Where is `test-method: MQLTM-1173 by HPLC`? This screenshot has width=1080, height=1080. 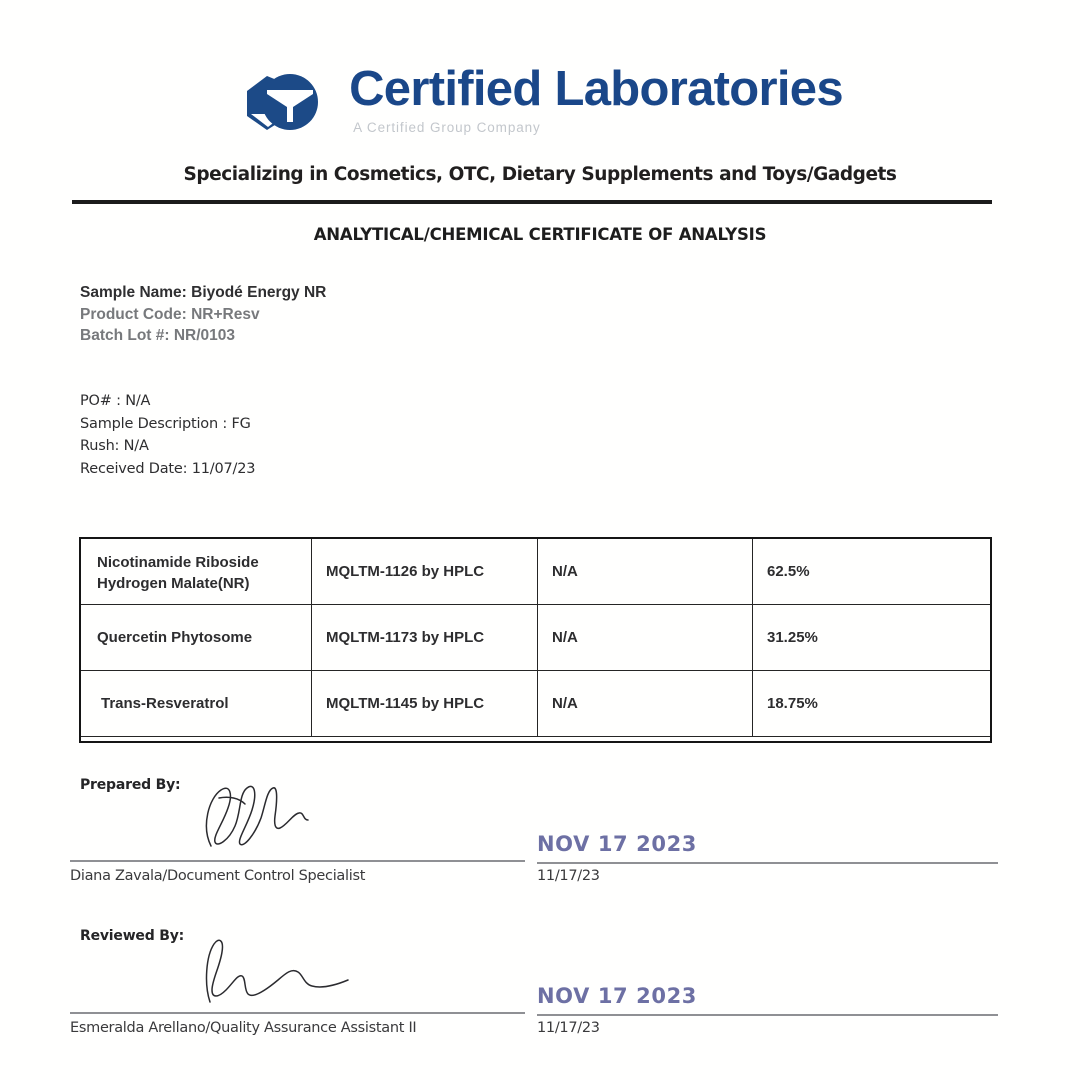
test-method: MQLTM-1173 by HPLC is located at coordinates (424, 637).